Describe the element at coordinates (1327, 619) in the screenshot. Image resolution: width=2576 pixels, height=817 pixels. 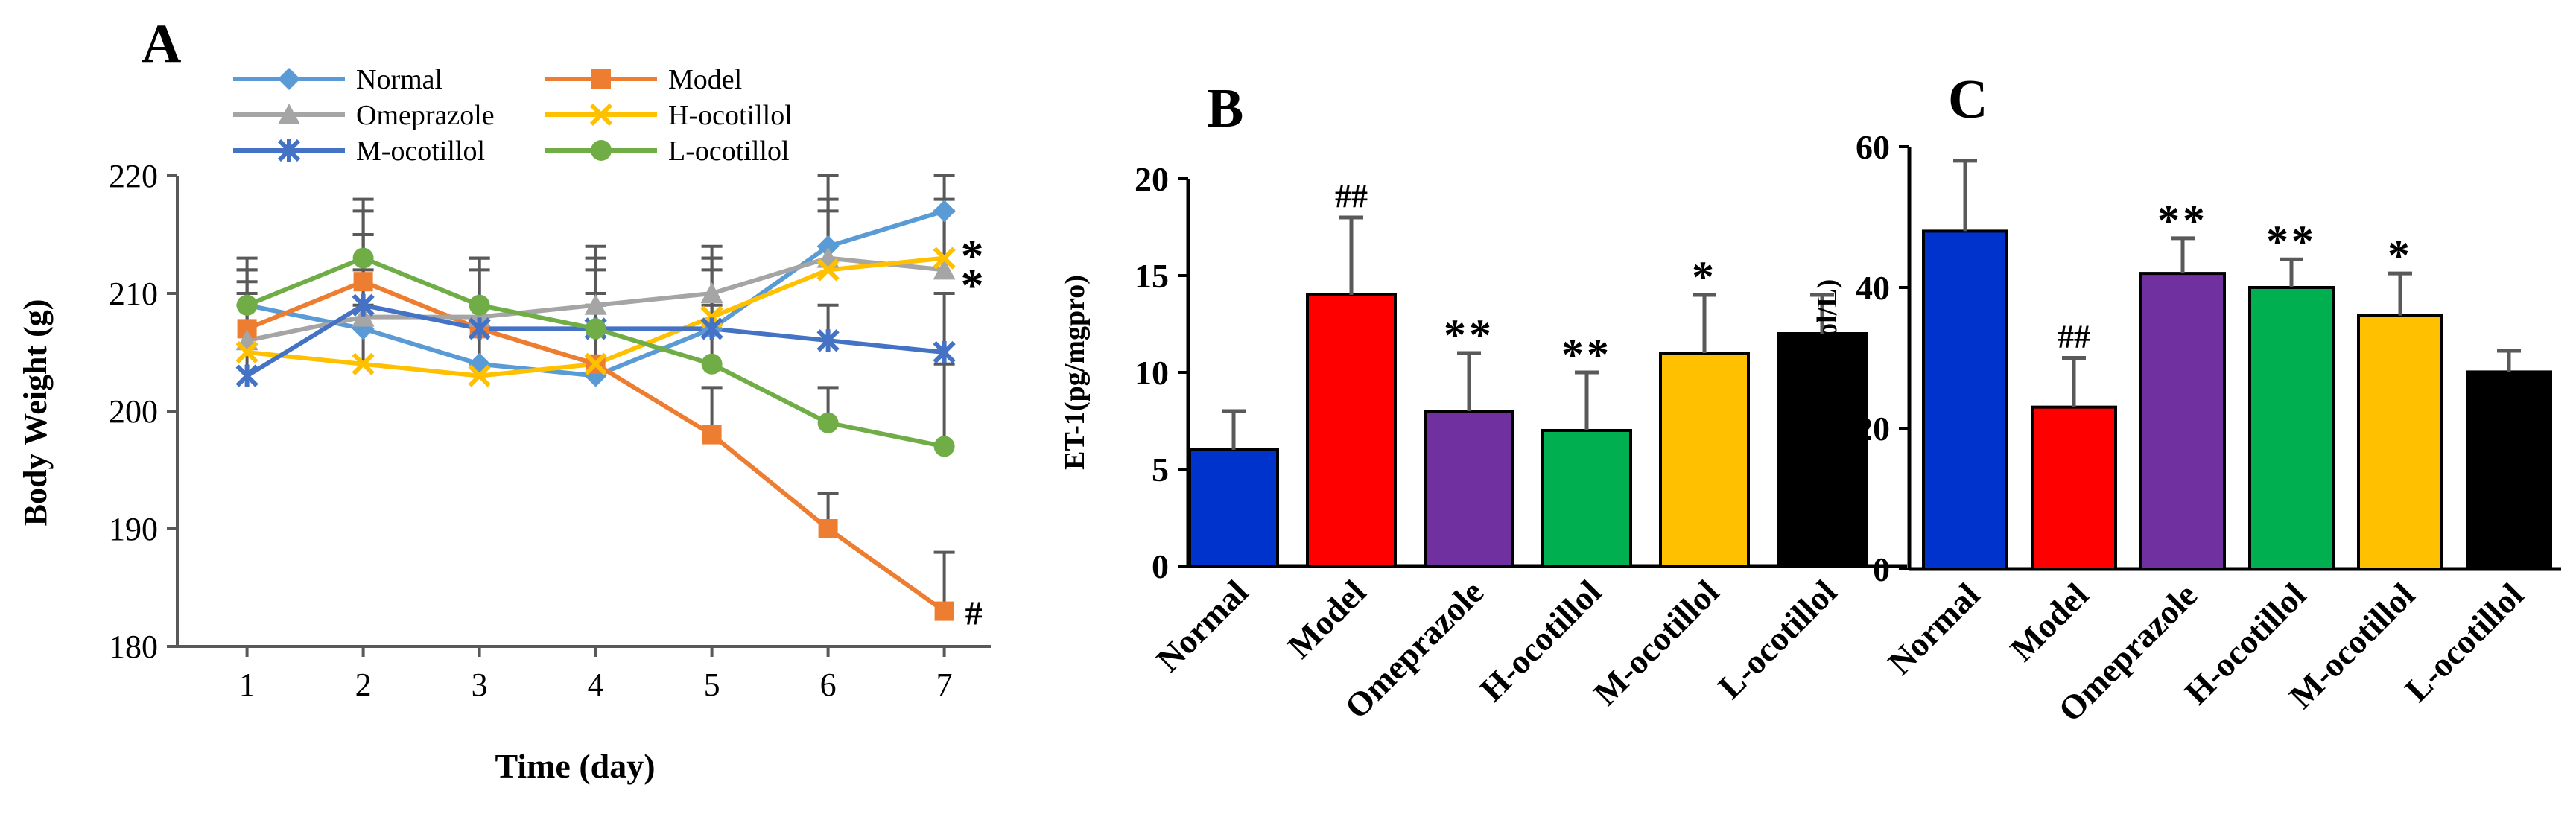
I see `panel-b-category-label-model: Model` at that location.